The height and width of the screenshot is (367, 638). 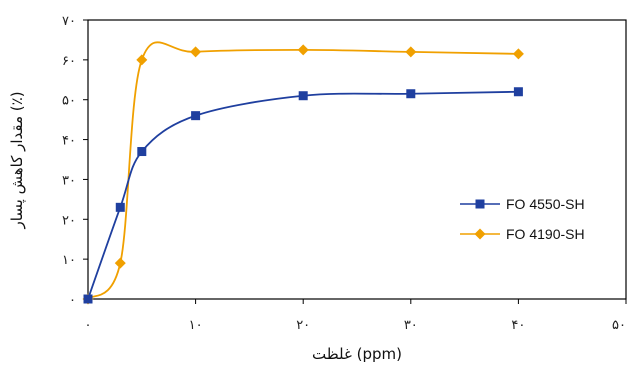 I want to click on x-tick-label: ۵۰, so click(x=619, y=325).